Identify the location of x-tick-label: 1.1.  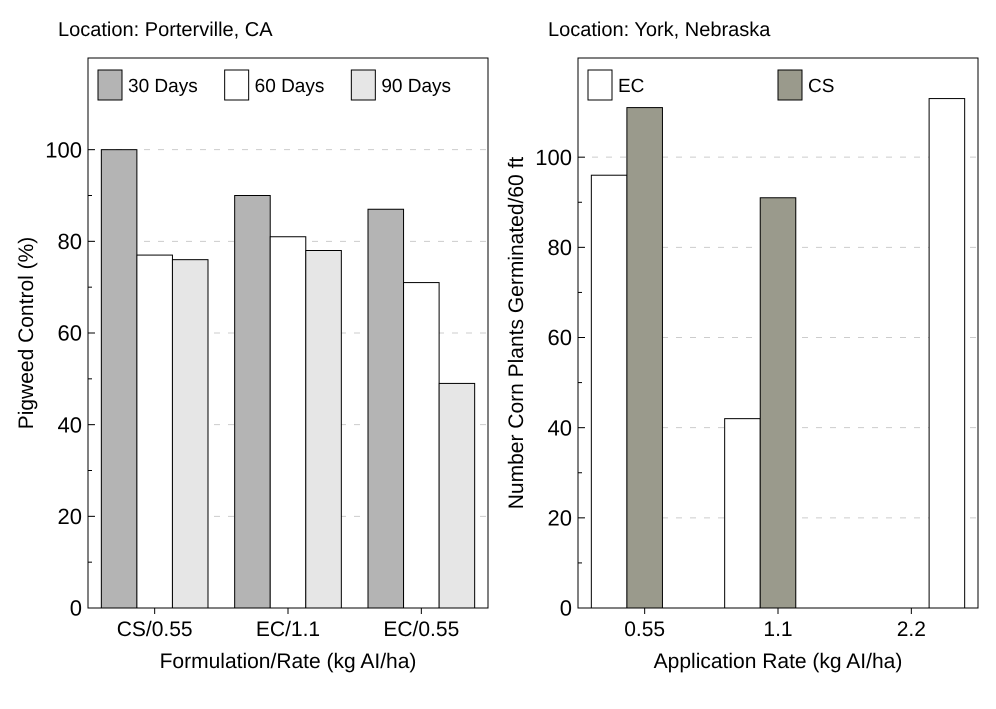
(778, 629).